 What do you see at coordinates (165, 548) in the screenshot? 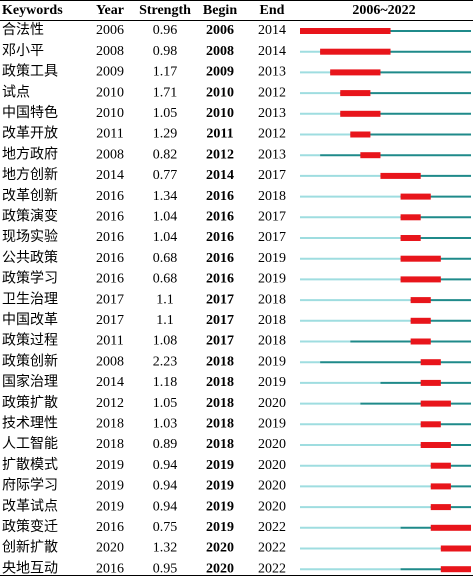
I see `strength: 1.32` at bounding box center [165, 548].